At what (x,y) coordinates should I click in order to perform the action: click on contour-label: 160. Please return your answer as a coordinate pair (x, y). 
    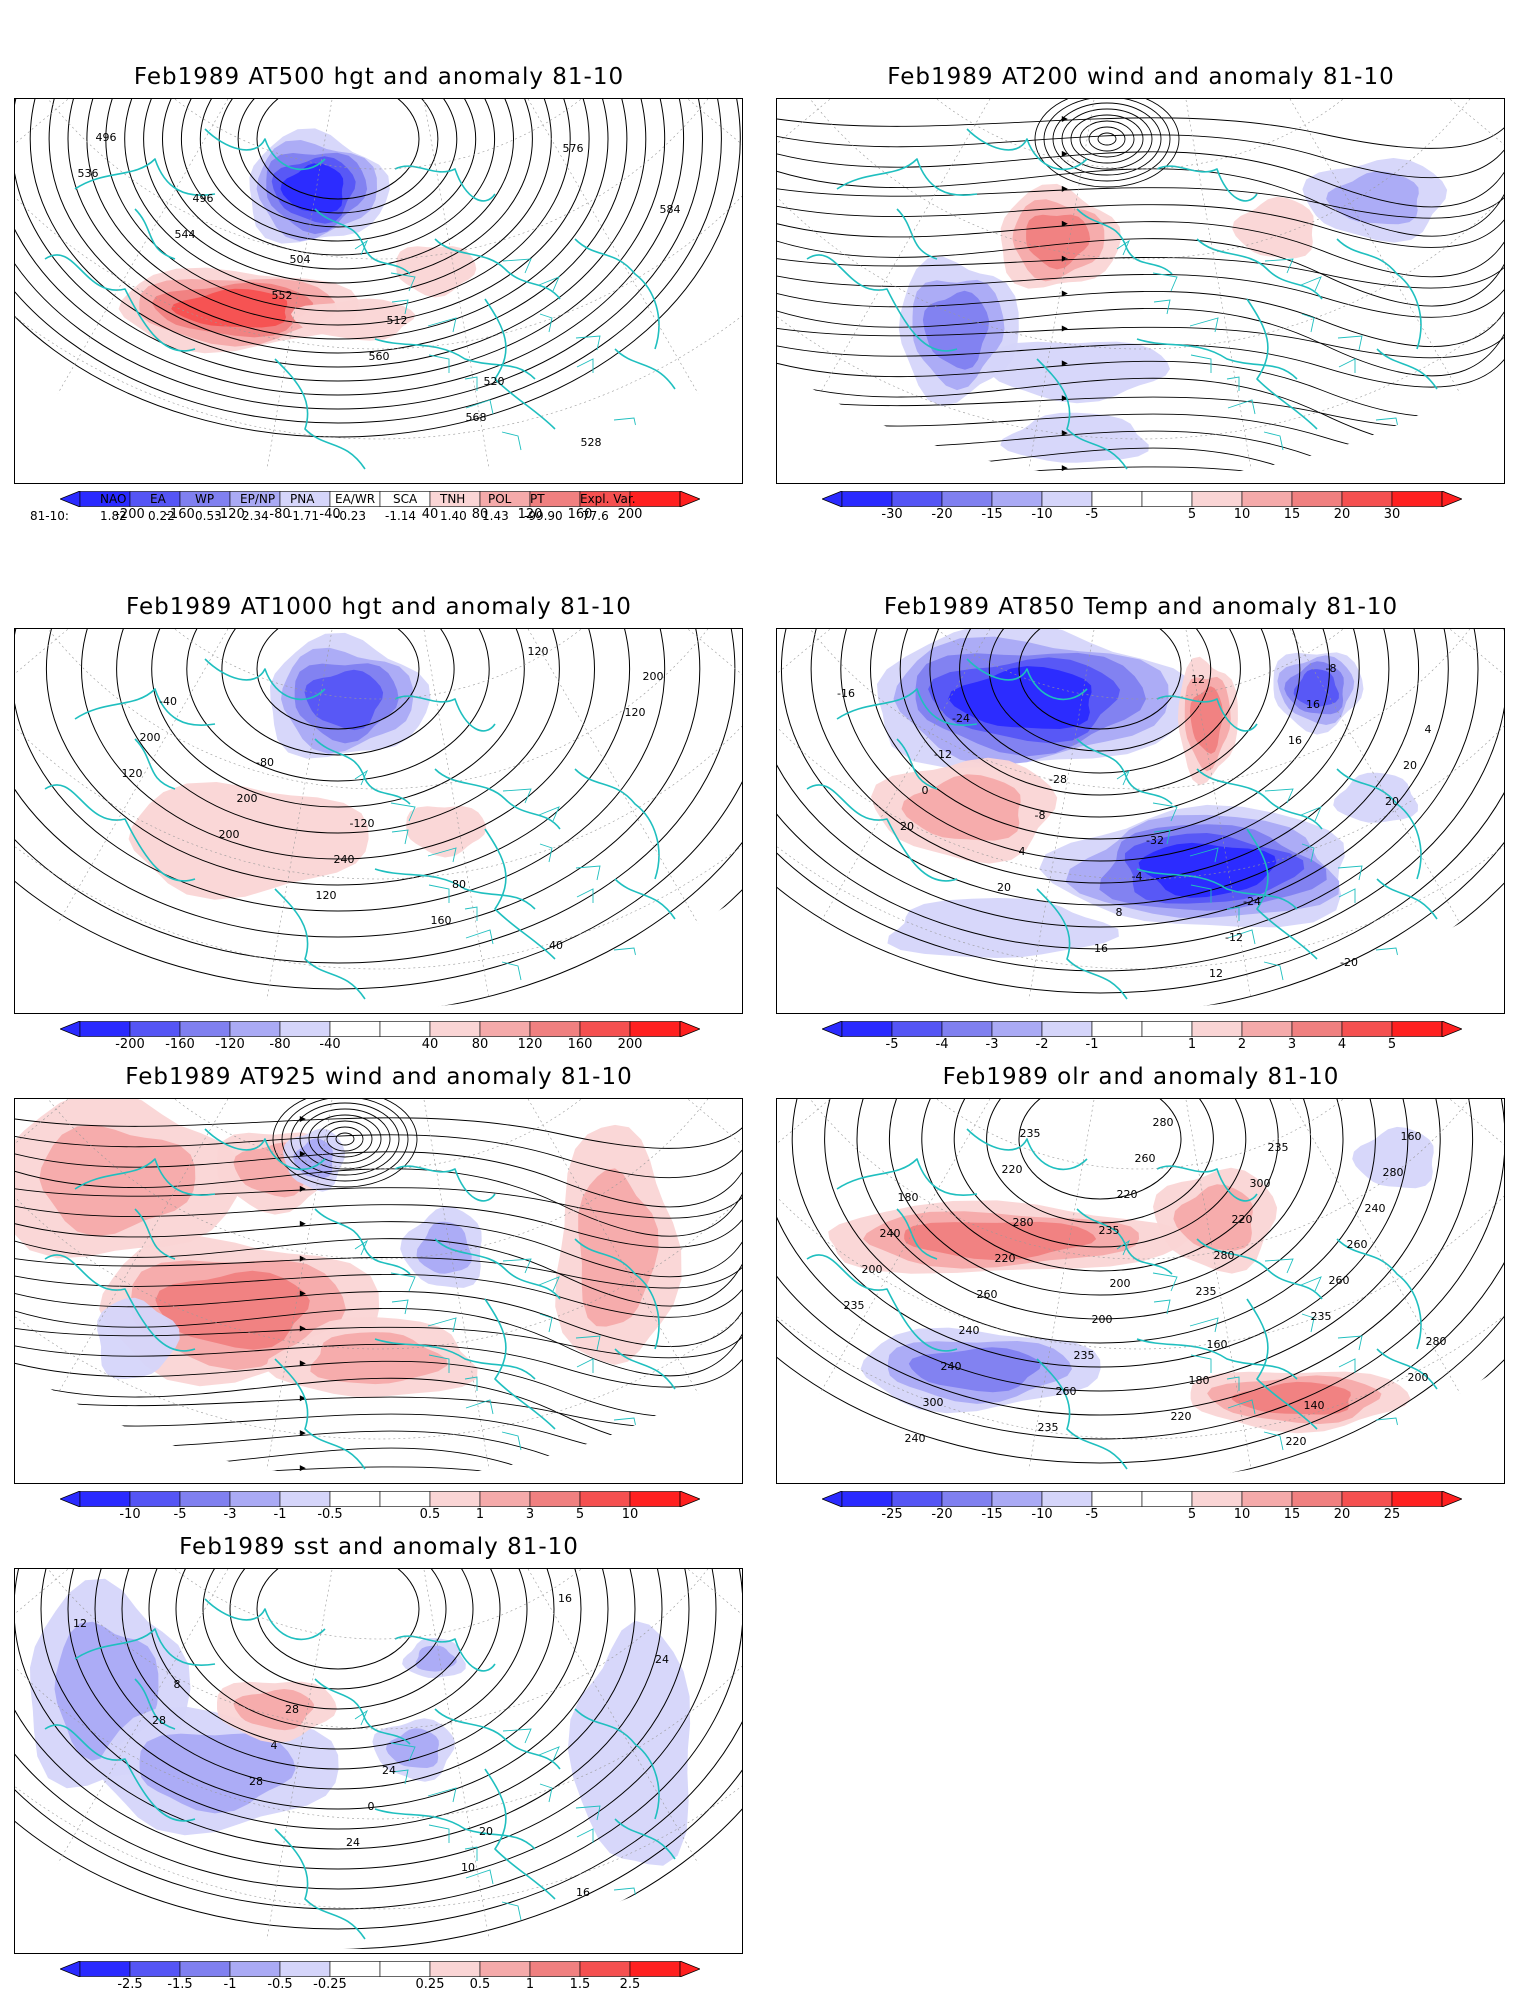
    Looking at the image, I should click on (1411, 1136).